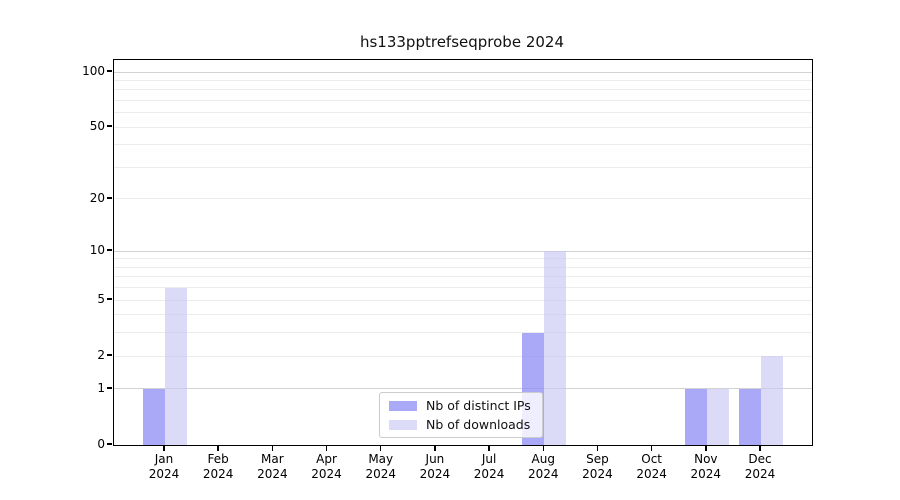 This screenshot has height=500, width=900. I want to click on legend-row: Nb of distinct IPs, so click(461, 405).